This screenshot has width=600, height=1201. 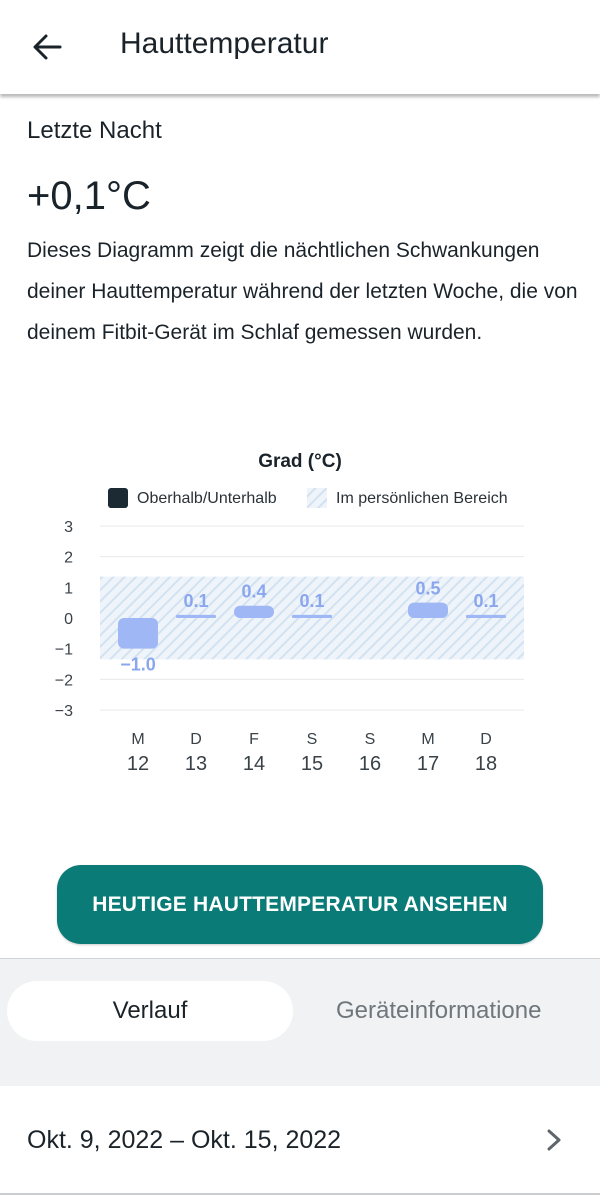 I want to click on tab-device-info: Geräteinformatione, so click(x=439, y=1010).